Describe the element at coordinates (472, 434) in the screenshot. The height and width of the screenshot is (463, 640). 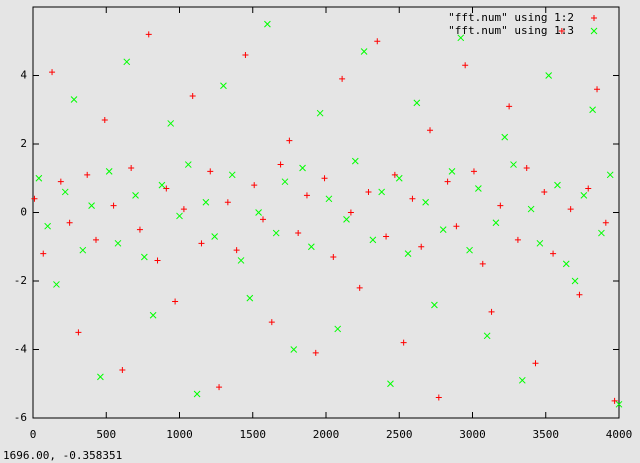
I see `x-tick-label: 3000` at that location.